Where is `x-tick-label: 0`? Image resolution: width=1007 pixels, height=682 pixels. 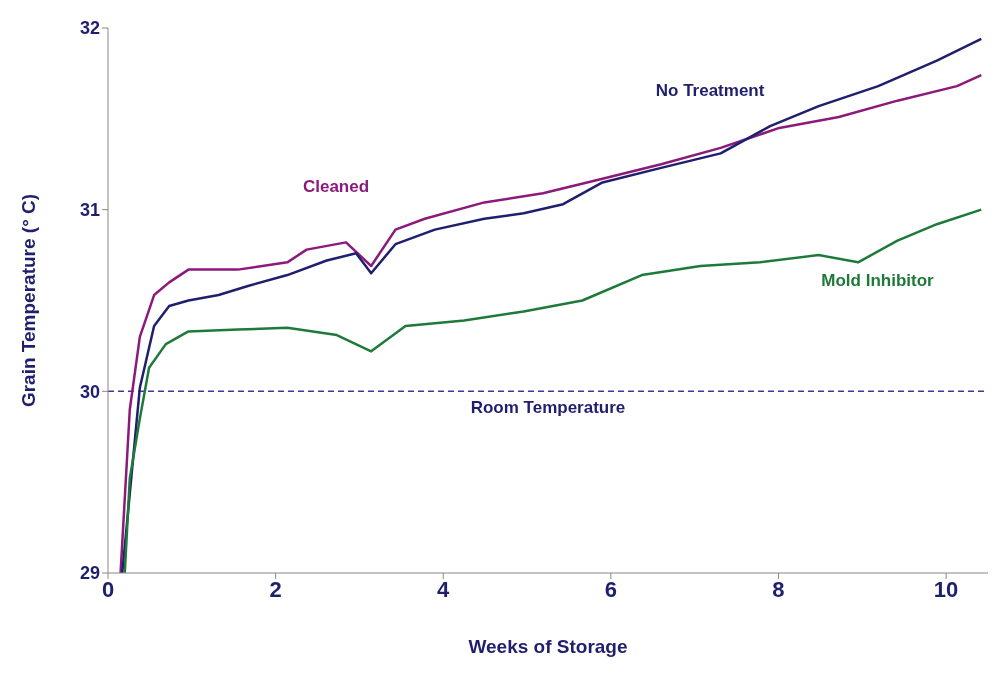
x-tick-label: 0 is located at coordinates (108, 589).